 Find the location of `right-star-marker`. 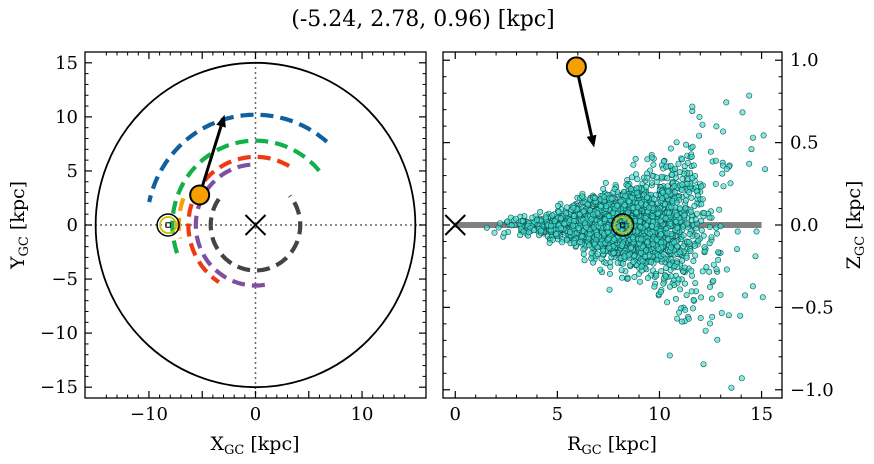

right-star-marker is located at coordinates (576, 67).